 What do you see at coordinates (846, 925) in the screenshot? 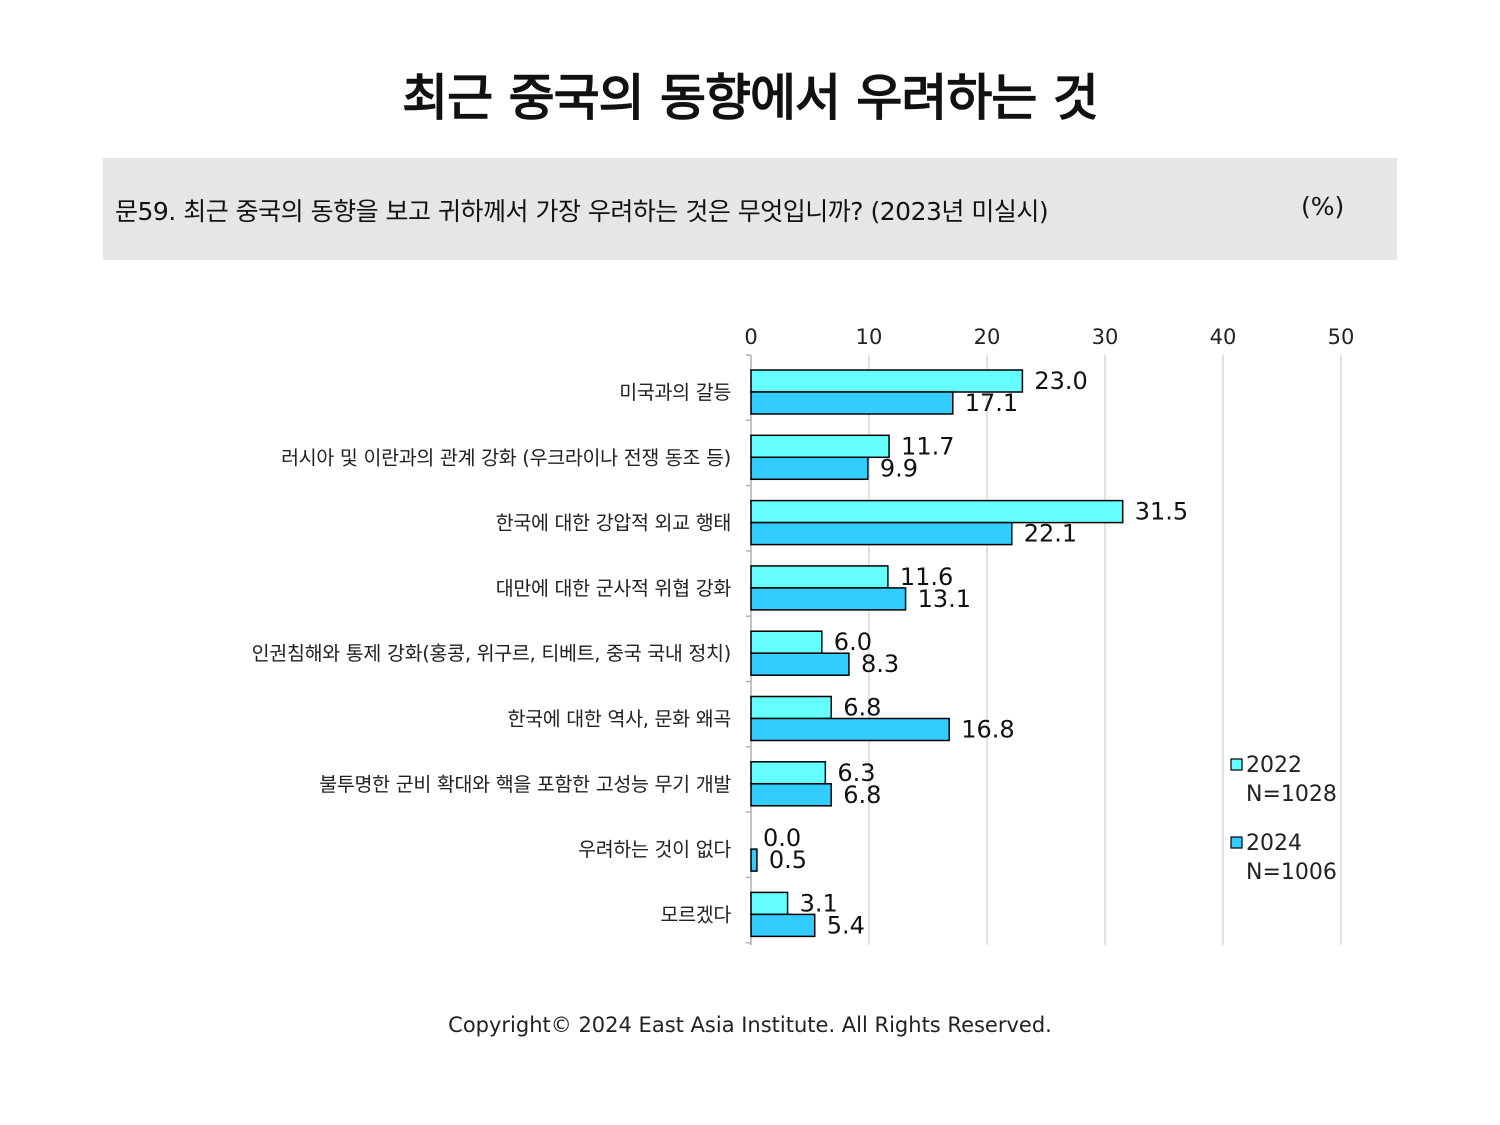
I see `data-label: 5.4` at bounding box center [846, 925].